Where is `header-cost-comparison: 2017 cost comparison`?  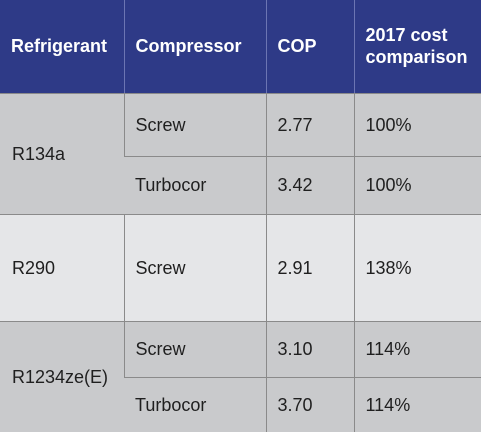
header-cost-comparison: 2017 cost comparison is located at coordinates (417, 47).